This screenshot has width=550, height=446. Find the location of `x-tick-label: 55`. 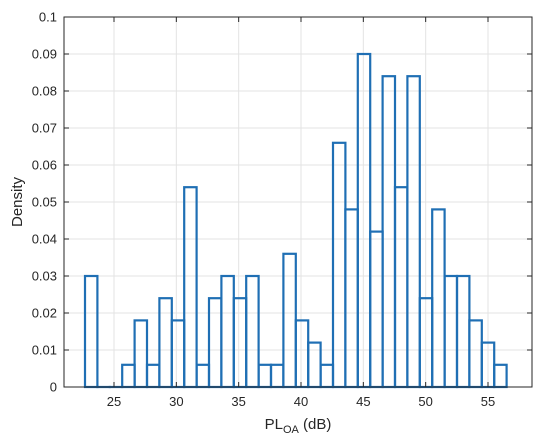

x-tick-label: 55 is located at coordinates (488, 401).